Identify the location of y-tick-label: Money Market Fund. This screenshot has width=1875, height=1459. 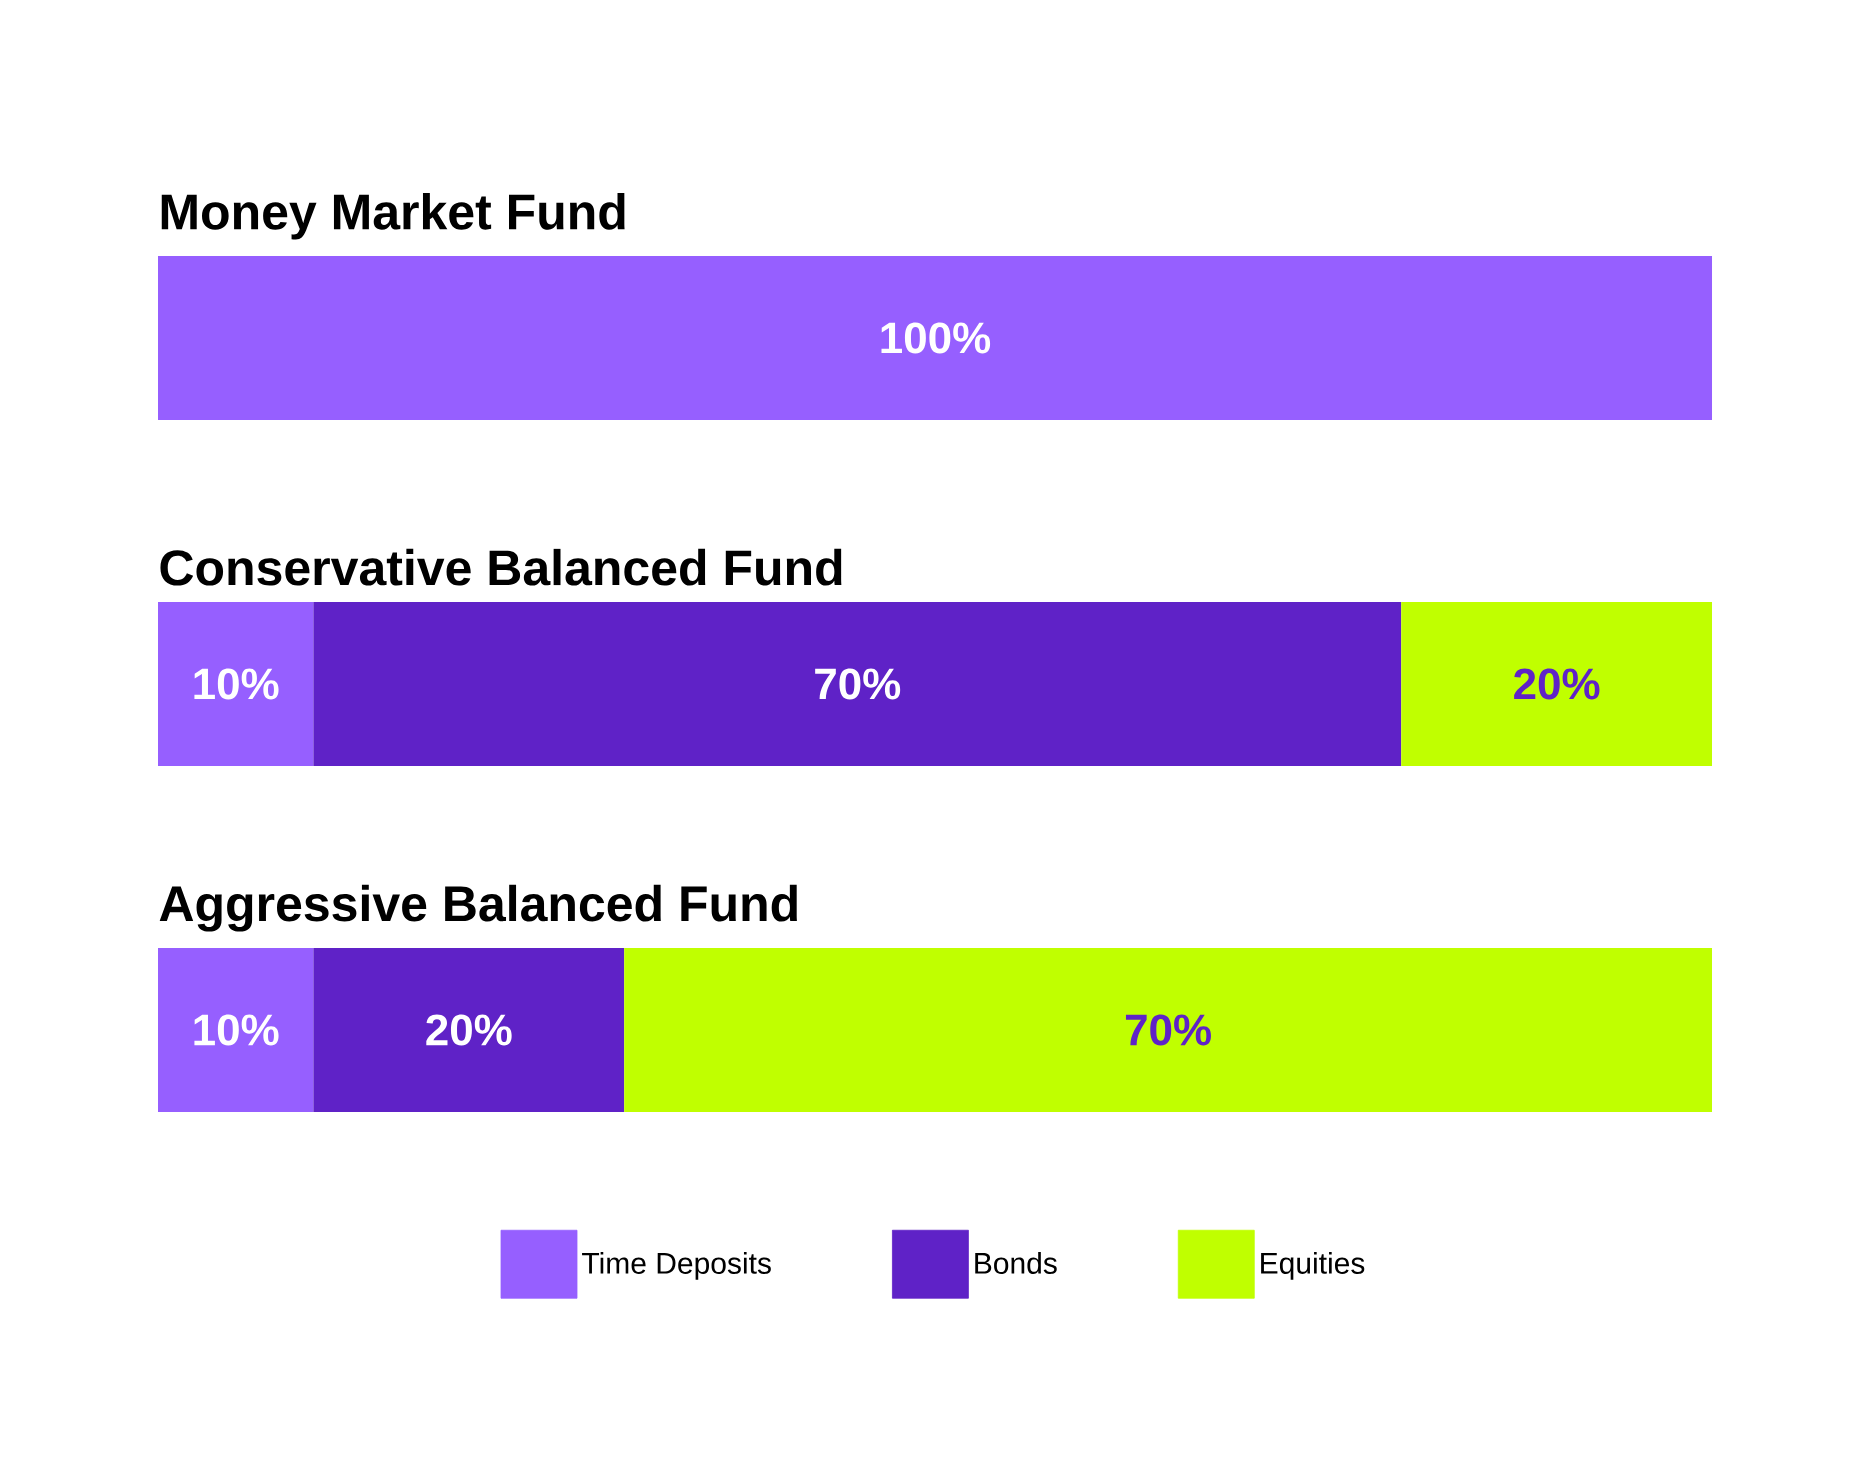
(393, 216).